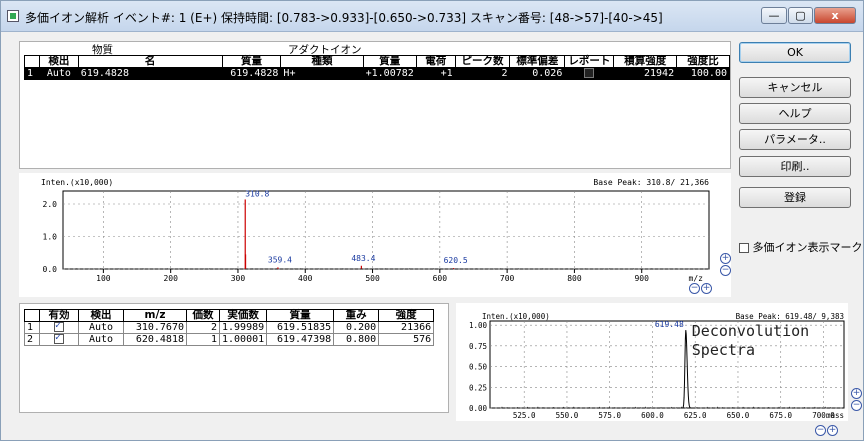  Describe the element at coordinates (795, 166) in the screenshot. I see `print-button: 印刷..` at that location.